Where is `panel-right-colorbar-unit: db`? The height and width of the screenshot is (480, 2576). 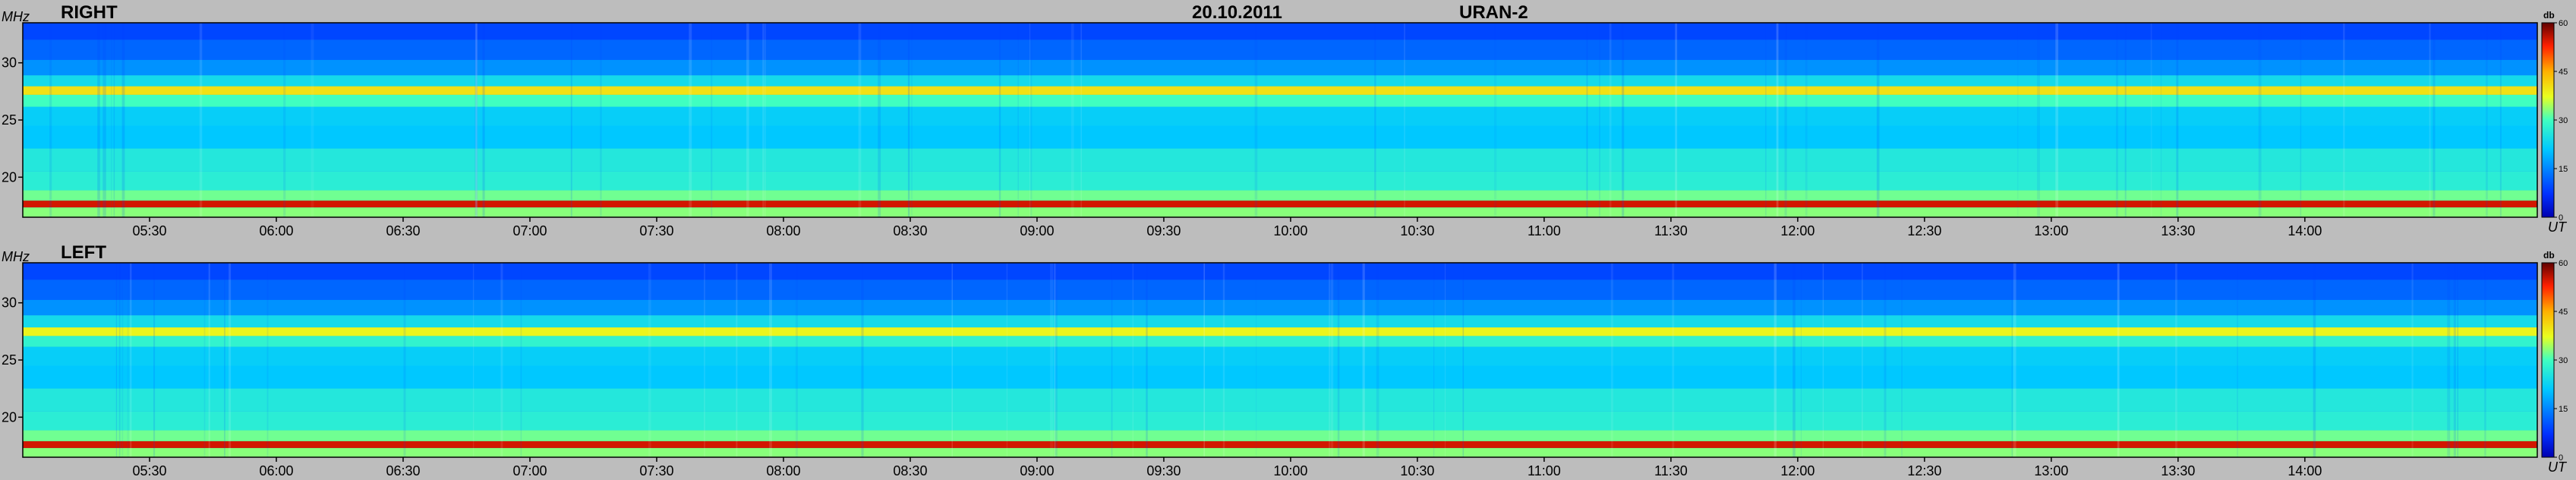
panel-right-colorbar-unit: db is located at coordinates (2549, 15).